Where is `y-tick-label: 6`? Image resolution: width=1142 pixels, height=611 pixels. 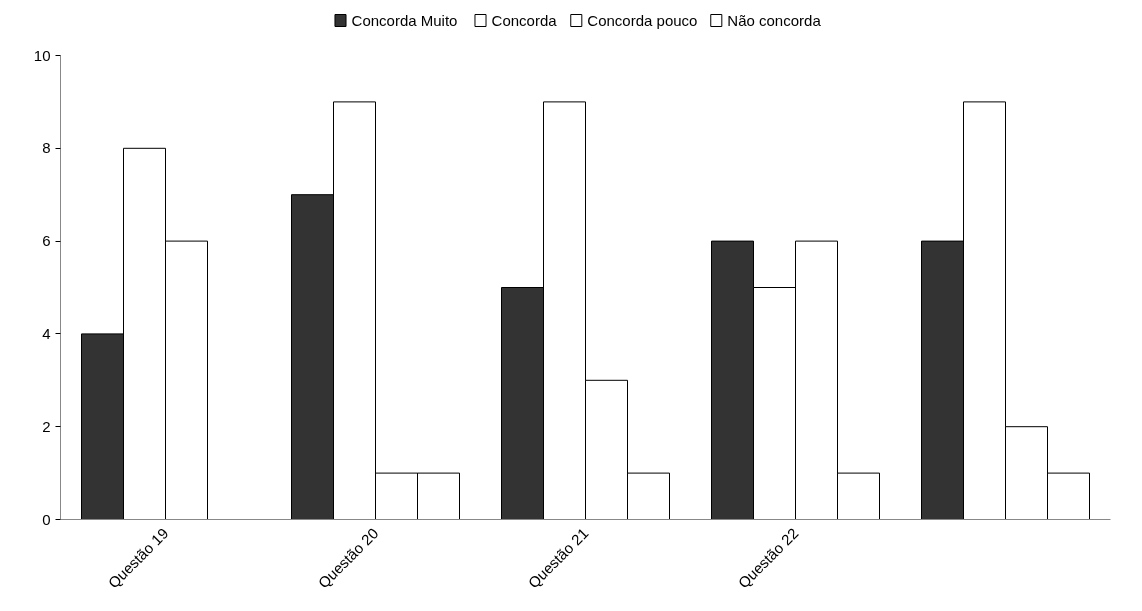
y-tick-label: 6 is located at coordinates (46, 241).